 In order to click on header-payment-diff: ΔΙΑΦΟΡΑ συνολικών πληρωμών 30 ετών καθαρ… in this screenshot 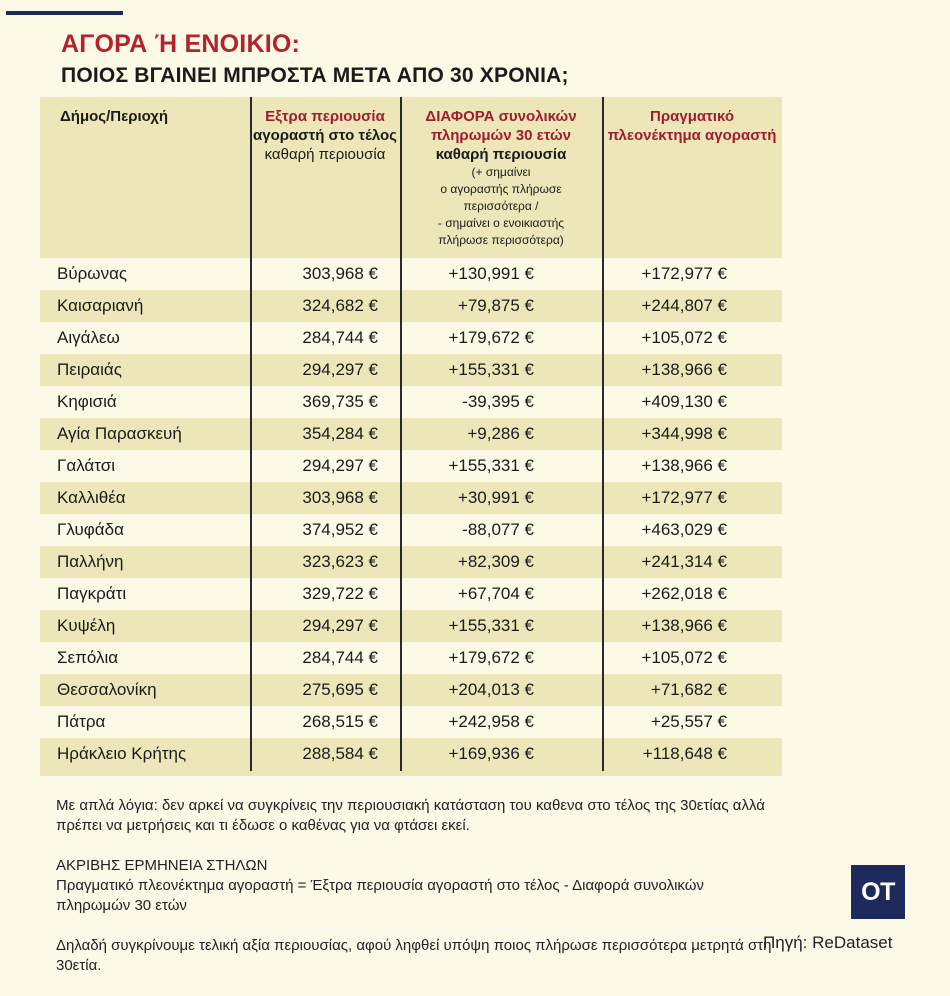, I will do `click(501, 177)`.